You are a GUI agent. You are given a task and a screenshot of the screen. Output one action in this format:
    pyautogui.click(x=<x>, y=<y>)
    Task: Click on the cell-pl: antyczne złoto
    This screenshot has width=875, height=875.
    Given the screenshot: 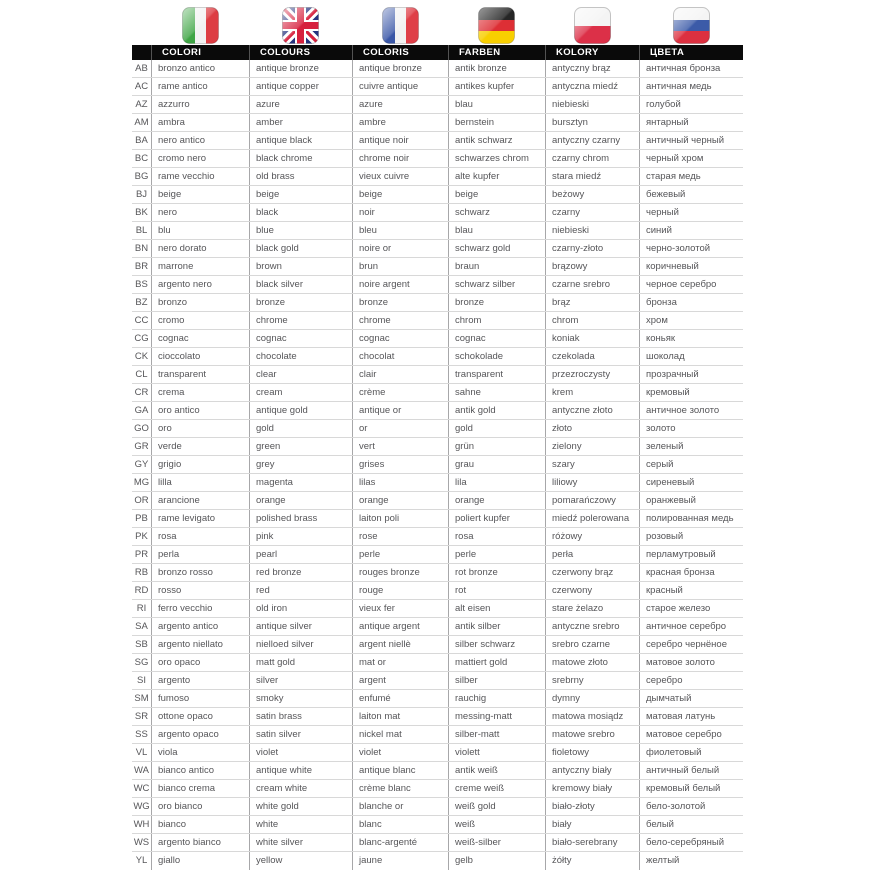 What is the action you would take?
    pyautogui.click(x=592, y=410)
    